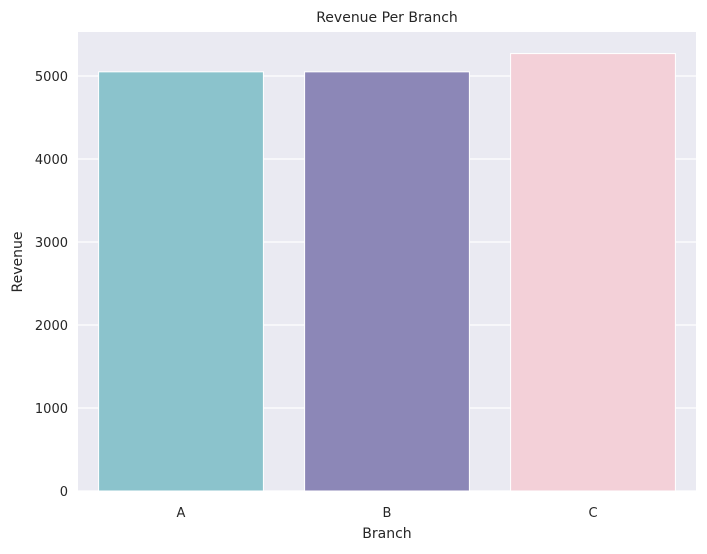 The image size is (707, 554). What do you see at coordinates (592, 513) in the screenshot?
I see `x-tick-label: C` at bounding box center [592, 513].